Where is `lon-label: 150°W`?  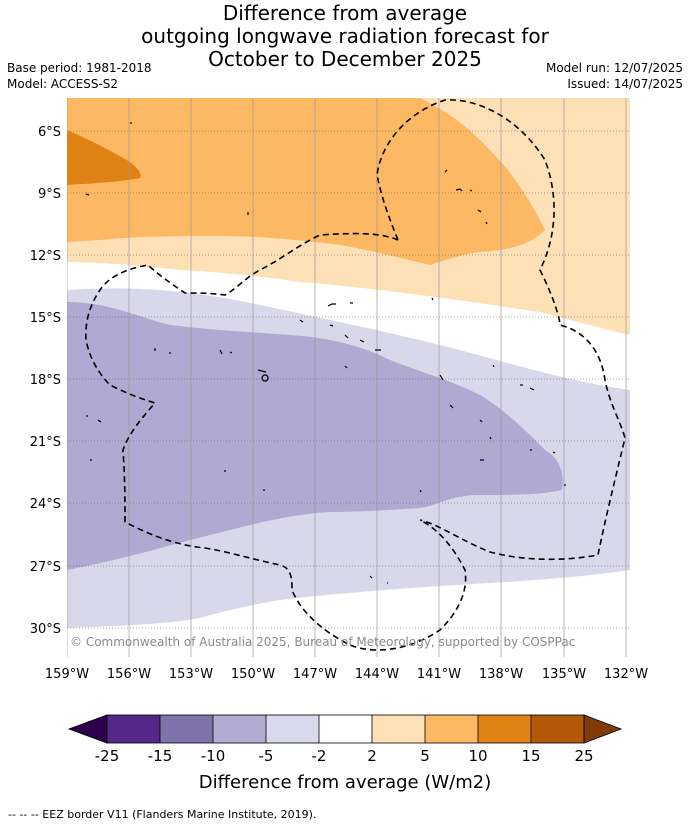 lon-label: 150°W is located at coordinates (253, 674).